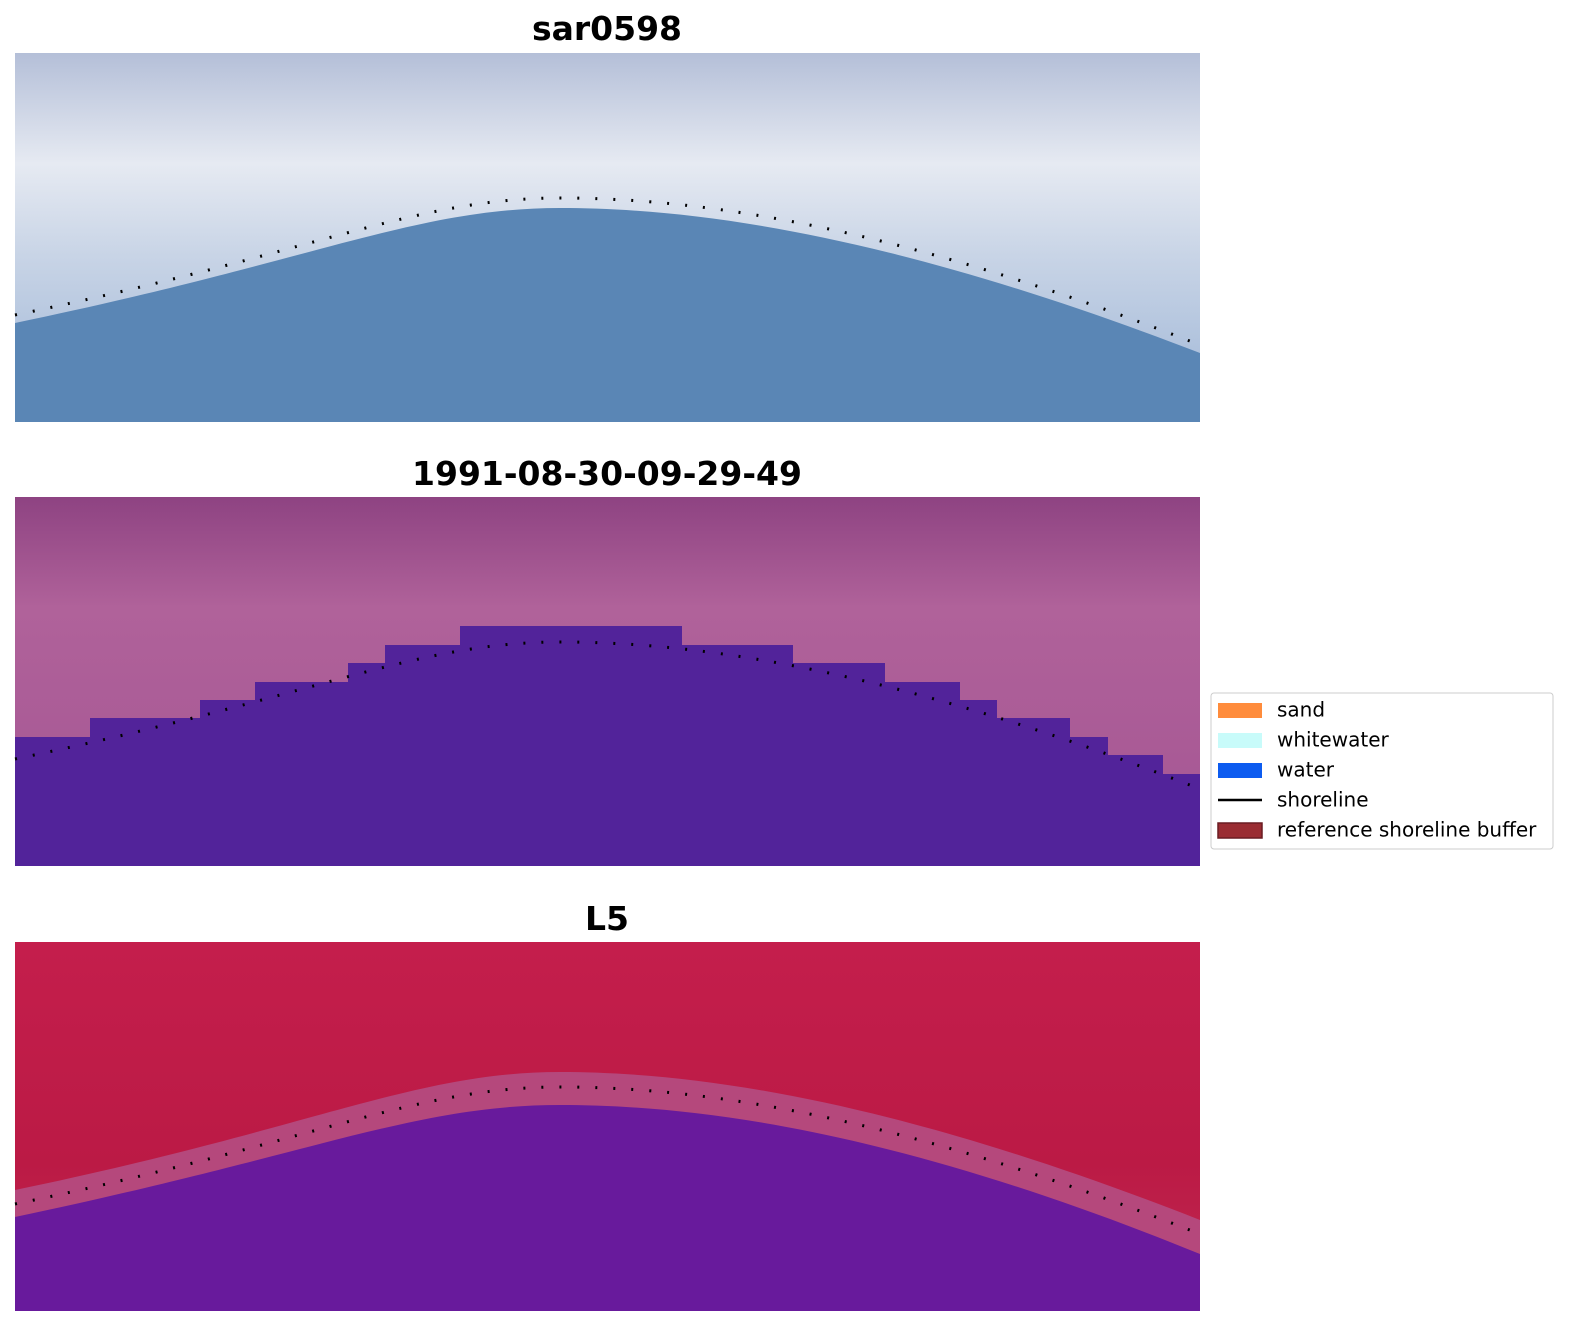 This screenshot has width=1580, height=1337. I want to click on legend-label: sand, so click(1301, 710).